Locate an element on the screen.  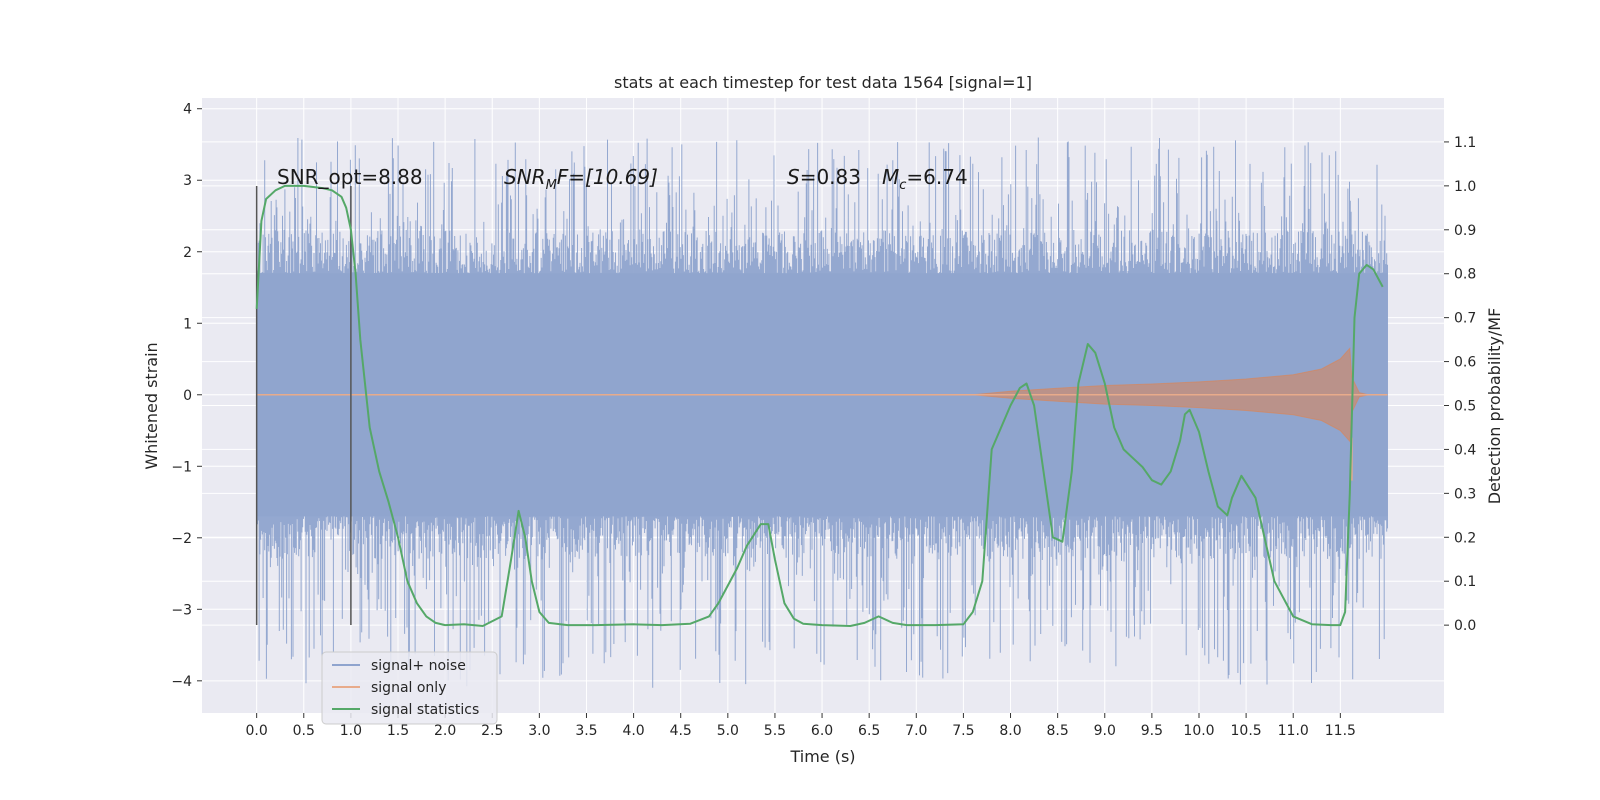
yr-tick-label-8: 0.3 is located at coordinates (1465, 494).